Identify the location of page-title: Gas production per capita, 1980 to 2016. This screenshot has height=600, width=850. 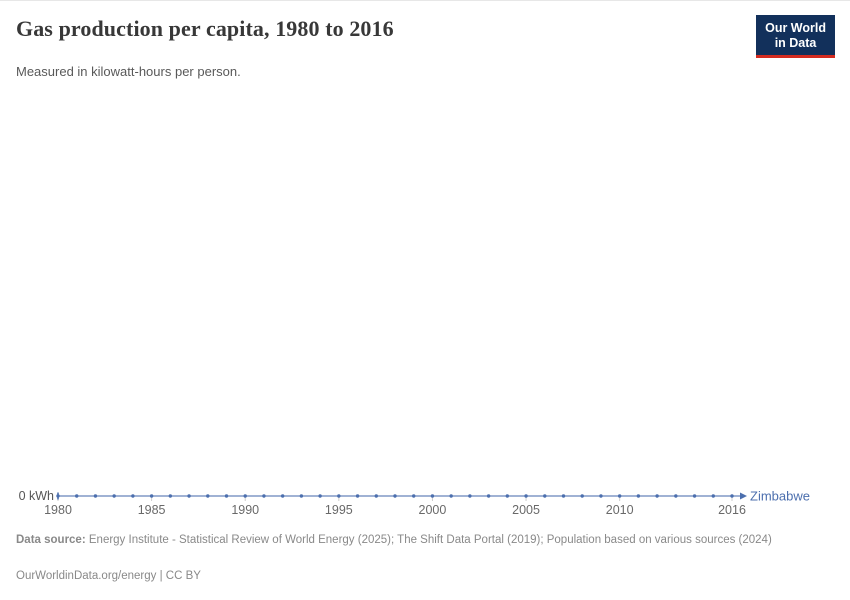
(205, 28).